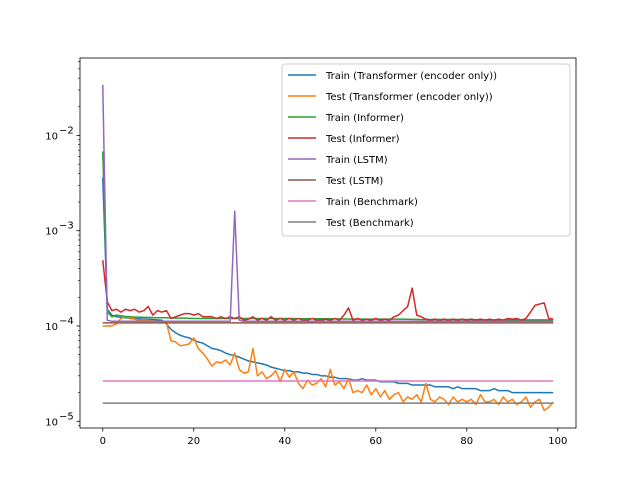 This screenshot has height=480, width=640. What do you see at coordinates (371, 202) in the screenshot?
I see `legend-label-6: Train (Benchmark)` at bounding box center [371, 202].